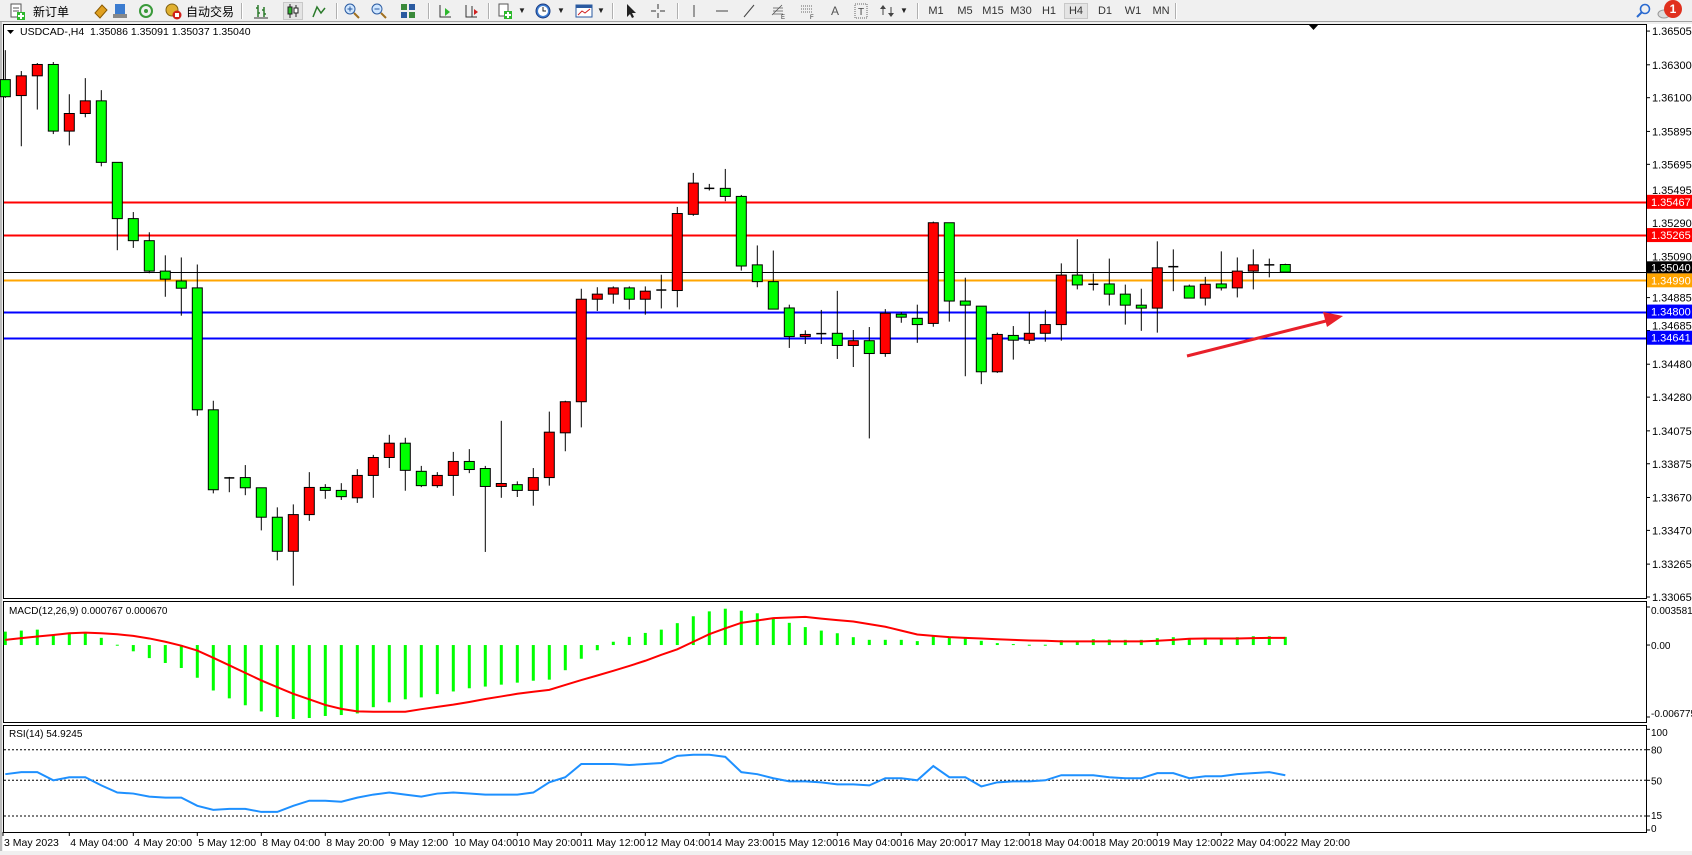  I want to click on arrows-icon, so click(887, 11).